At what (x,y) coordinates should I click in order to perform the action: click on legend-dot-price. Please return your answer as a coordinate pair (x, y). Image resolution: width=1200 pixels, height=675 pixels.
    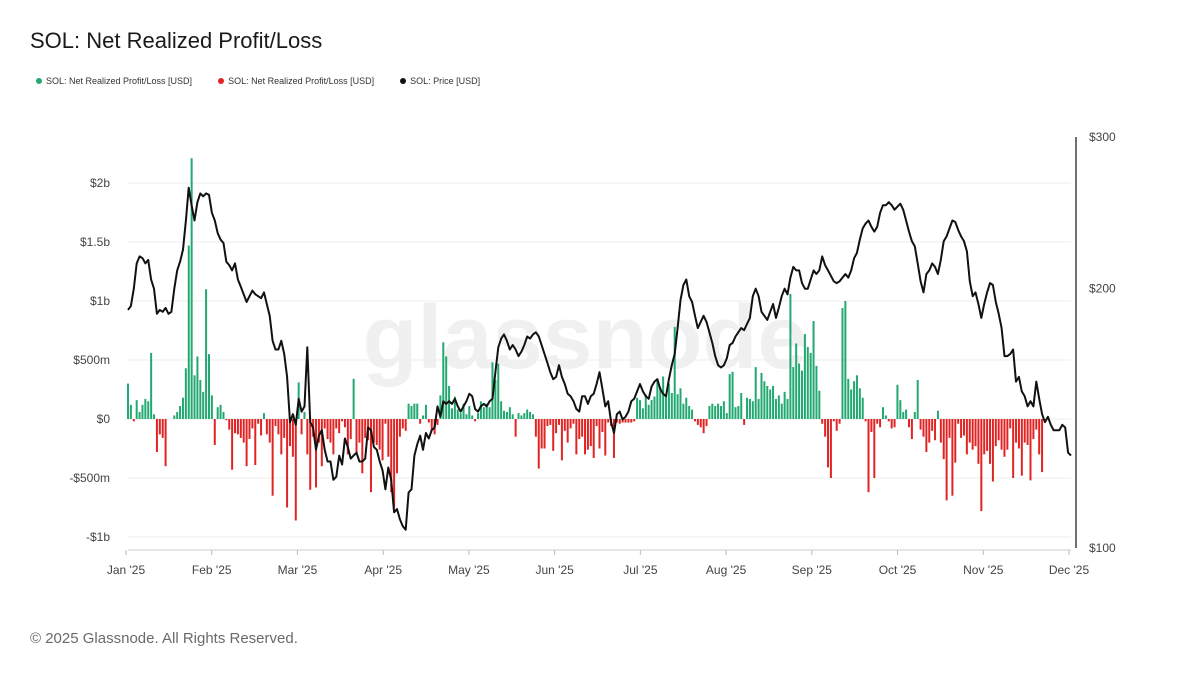
    Looking at the image, I should click on (403, 81).